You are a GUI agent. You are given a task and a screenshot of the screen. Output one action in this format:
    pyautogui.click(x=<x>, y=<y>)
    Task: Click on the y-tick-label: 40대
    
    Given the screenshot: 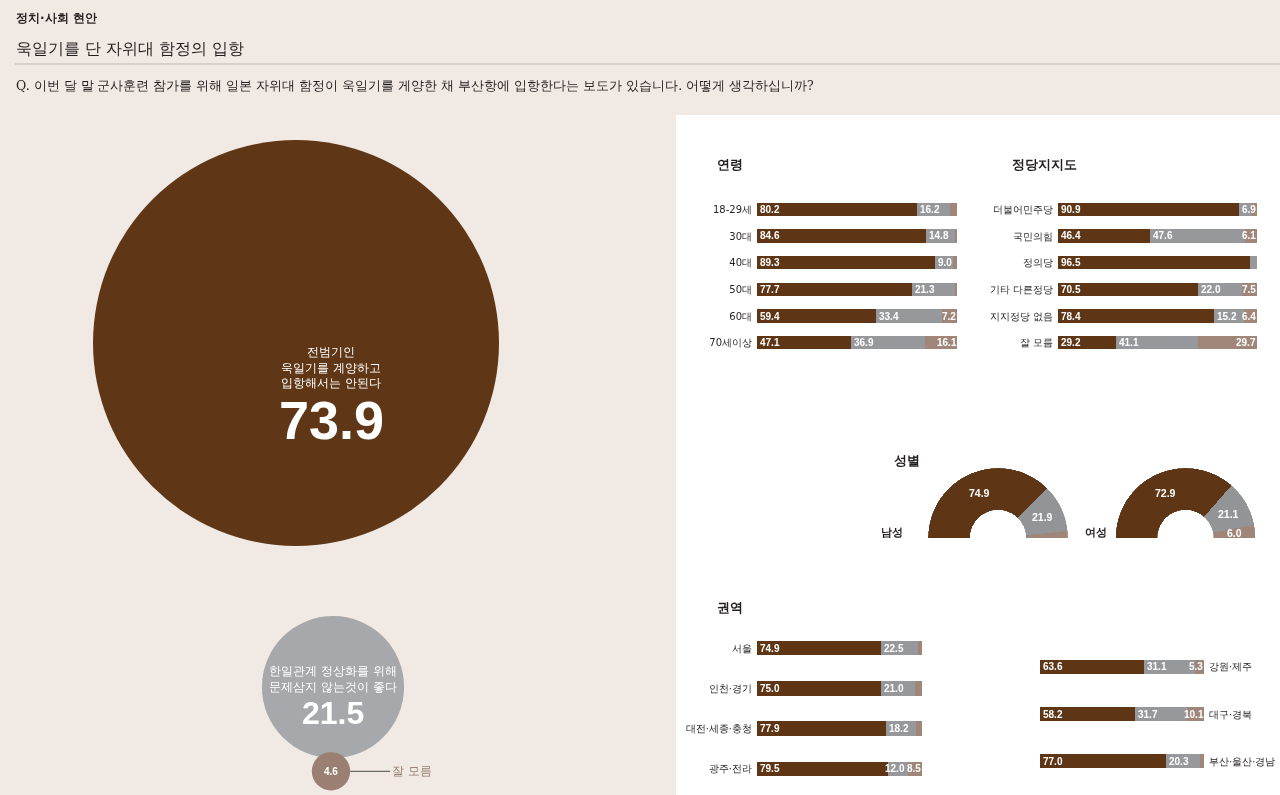 What is the action you would take?
    pyautogui.click(x=740, y=263)
    